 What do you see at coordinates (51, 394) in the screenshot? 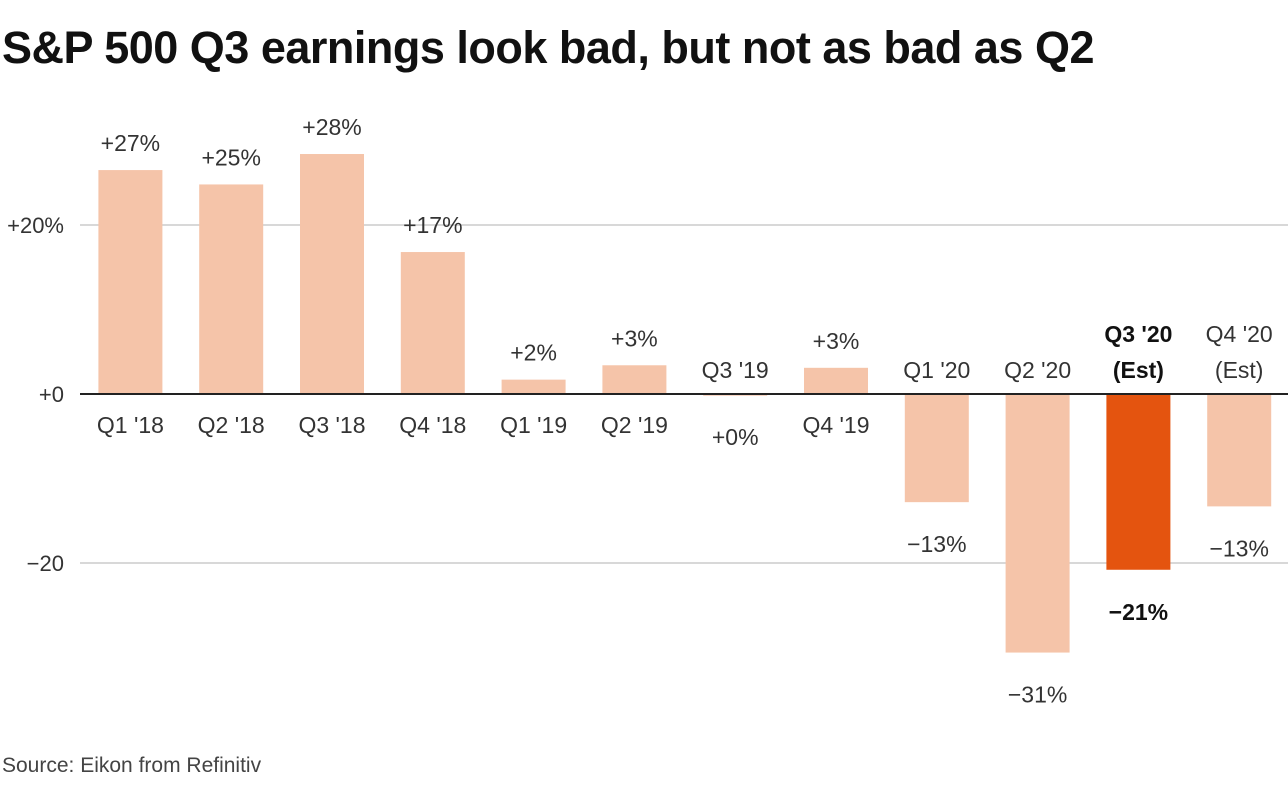
I see `y-tick-label: +0` at bounding box center [51, 394].